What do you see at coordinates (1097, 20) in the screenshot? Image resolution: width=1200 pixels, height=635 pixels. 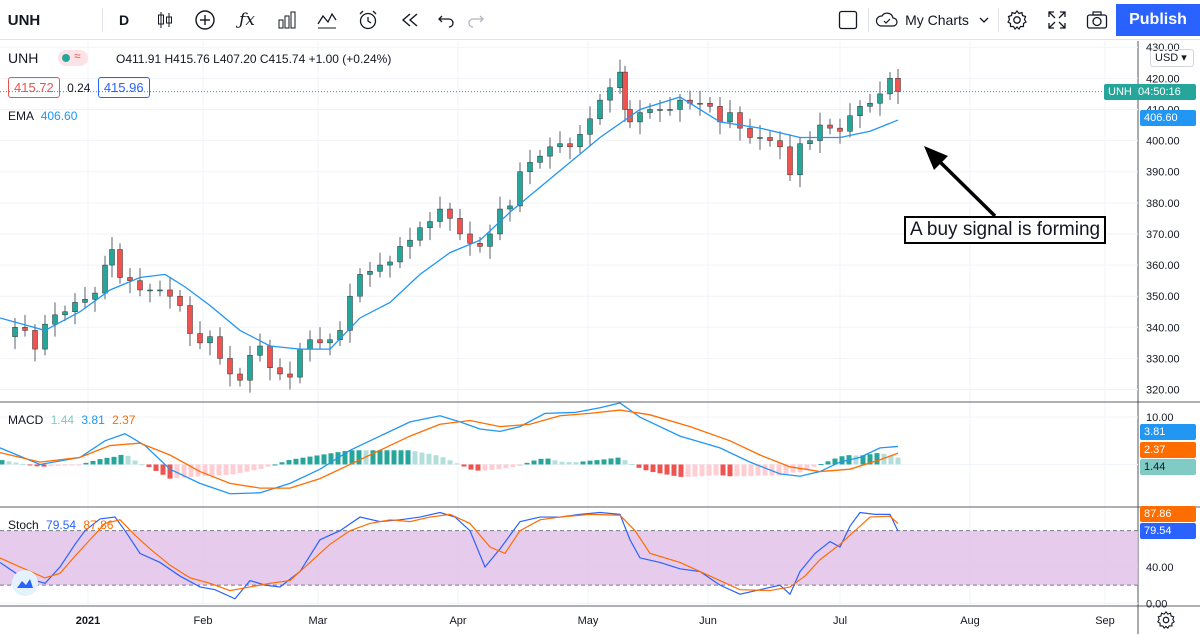 I see `camera-icon` at bounding box center [1097, 20].